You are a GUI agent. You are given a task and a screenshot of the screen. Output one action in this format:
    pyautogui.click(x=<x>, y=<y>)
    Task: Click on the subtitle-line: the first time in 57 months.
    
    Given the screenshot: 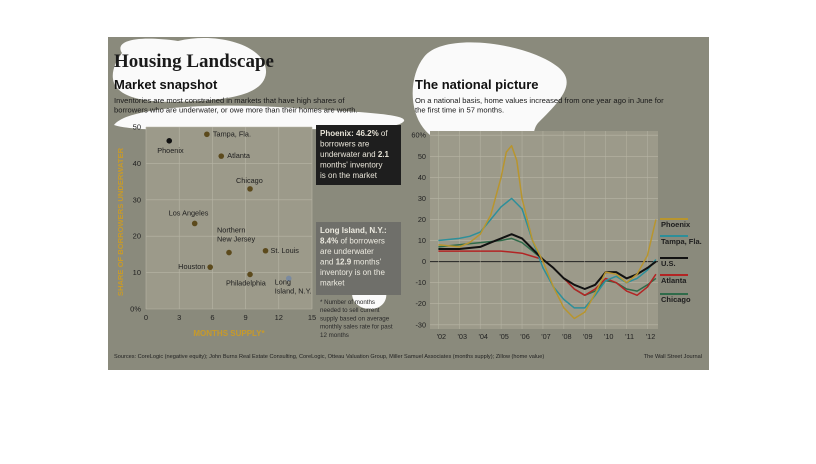 What is the action you would take?
    pyautogui.click(x=459, y=110)
    